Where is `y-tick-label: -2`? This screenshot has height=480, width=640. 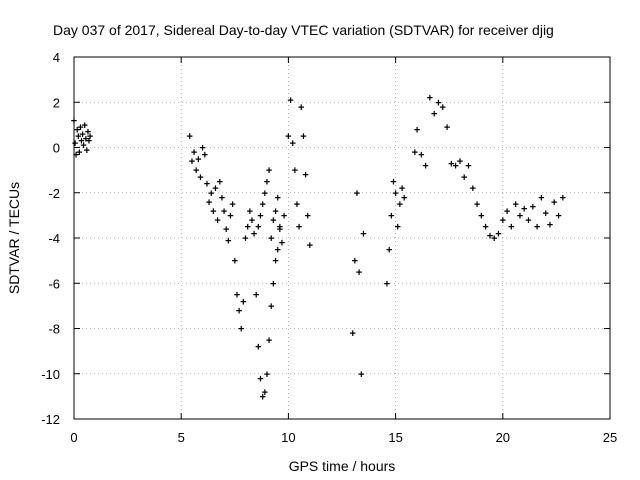
y-tick-label: -2 is located at coordinates (54, 193).